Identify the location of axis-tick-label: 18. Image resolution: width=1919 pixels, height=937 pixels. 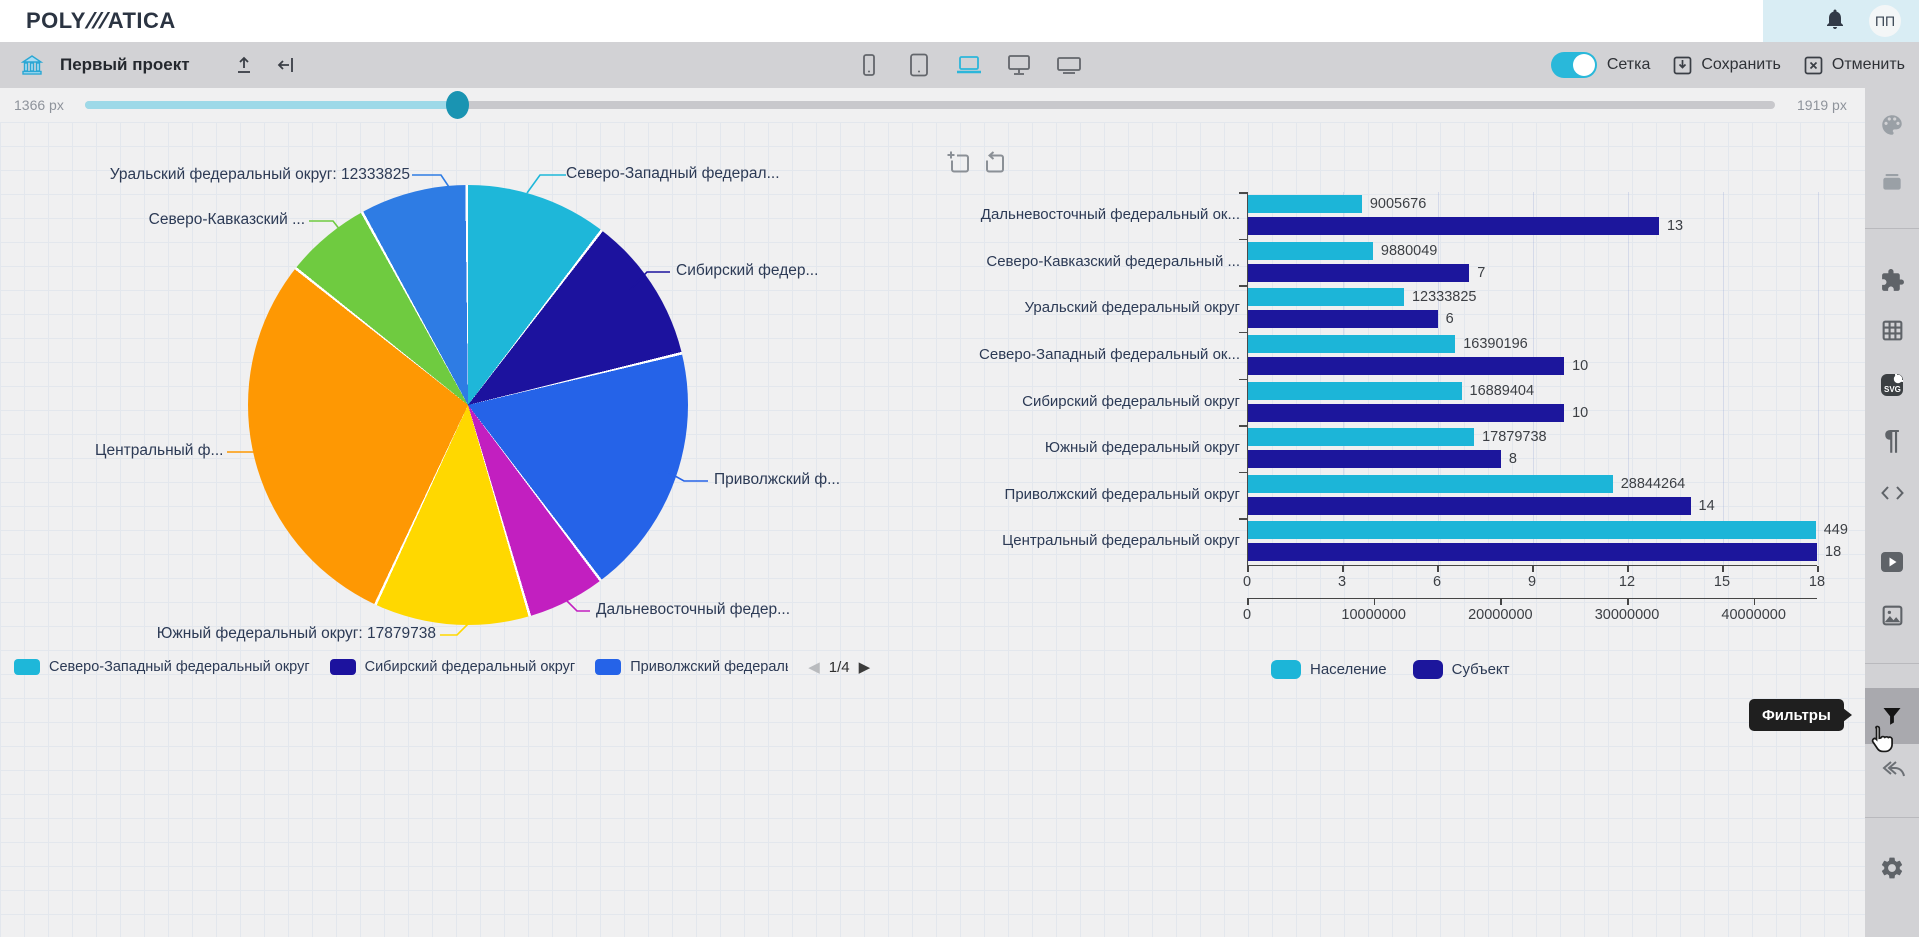
(1817, 582).